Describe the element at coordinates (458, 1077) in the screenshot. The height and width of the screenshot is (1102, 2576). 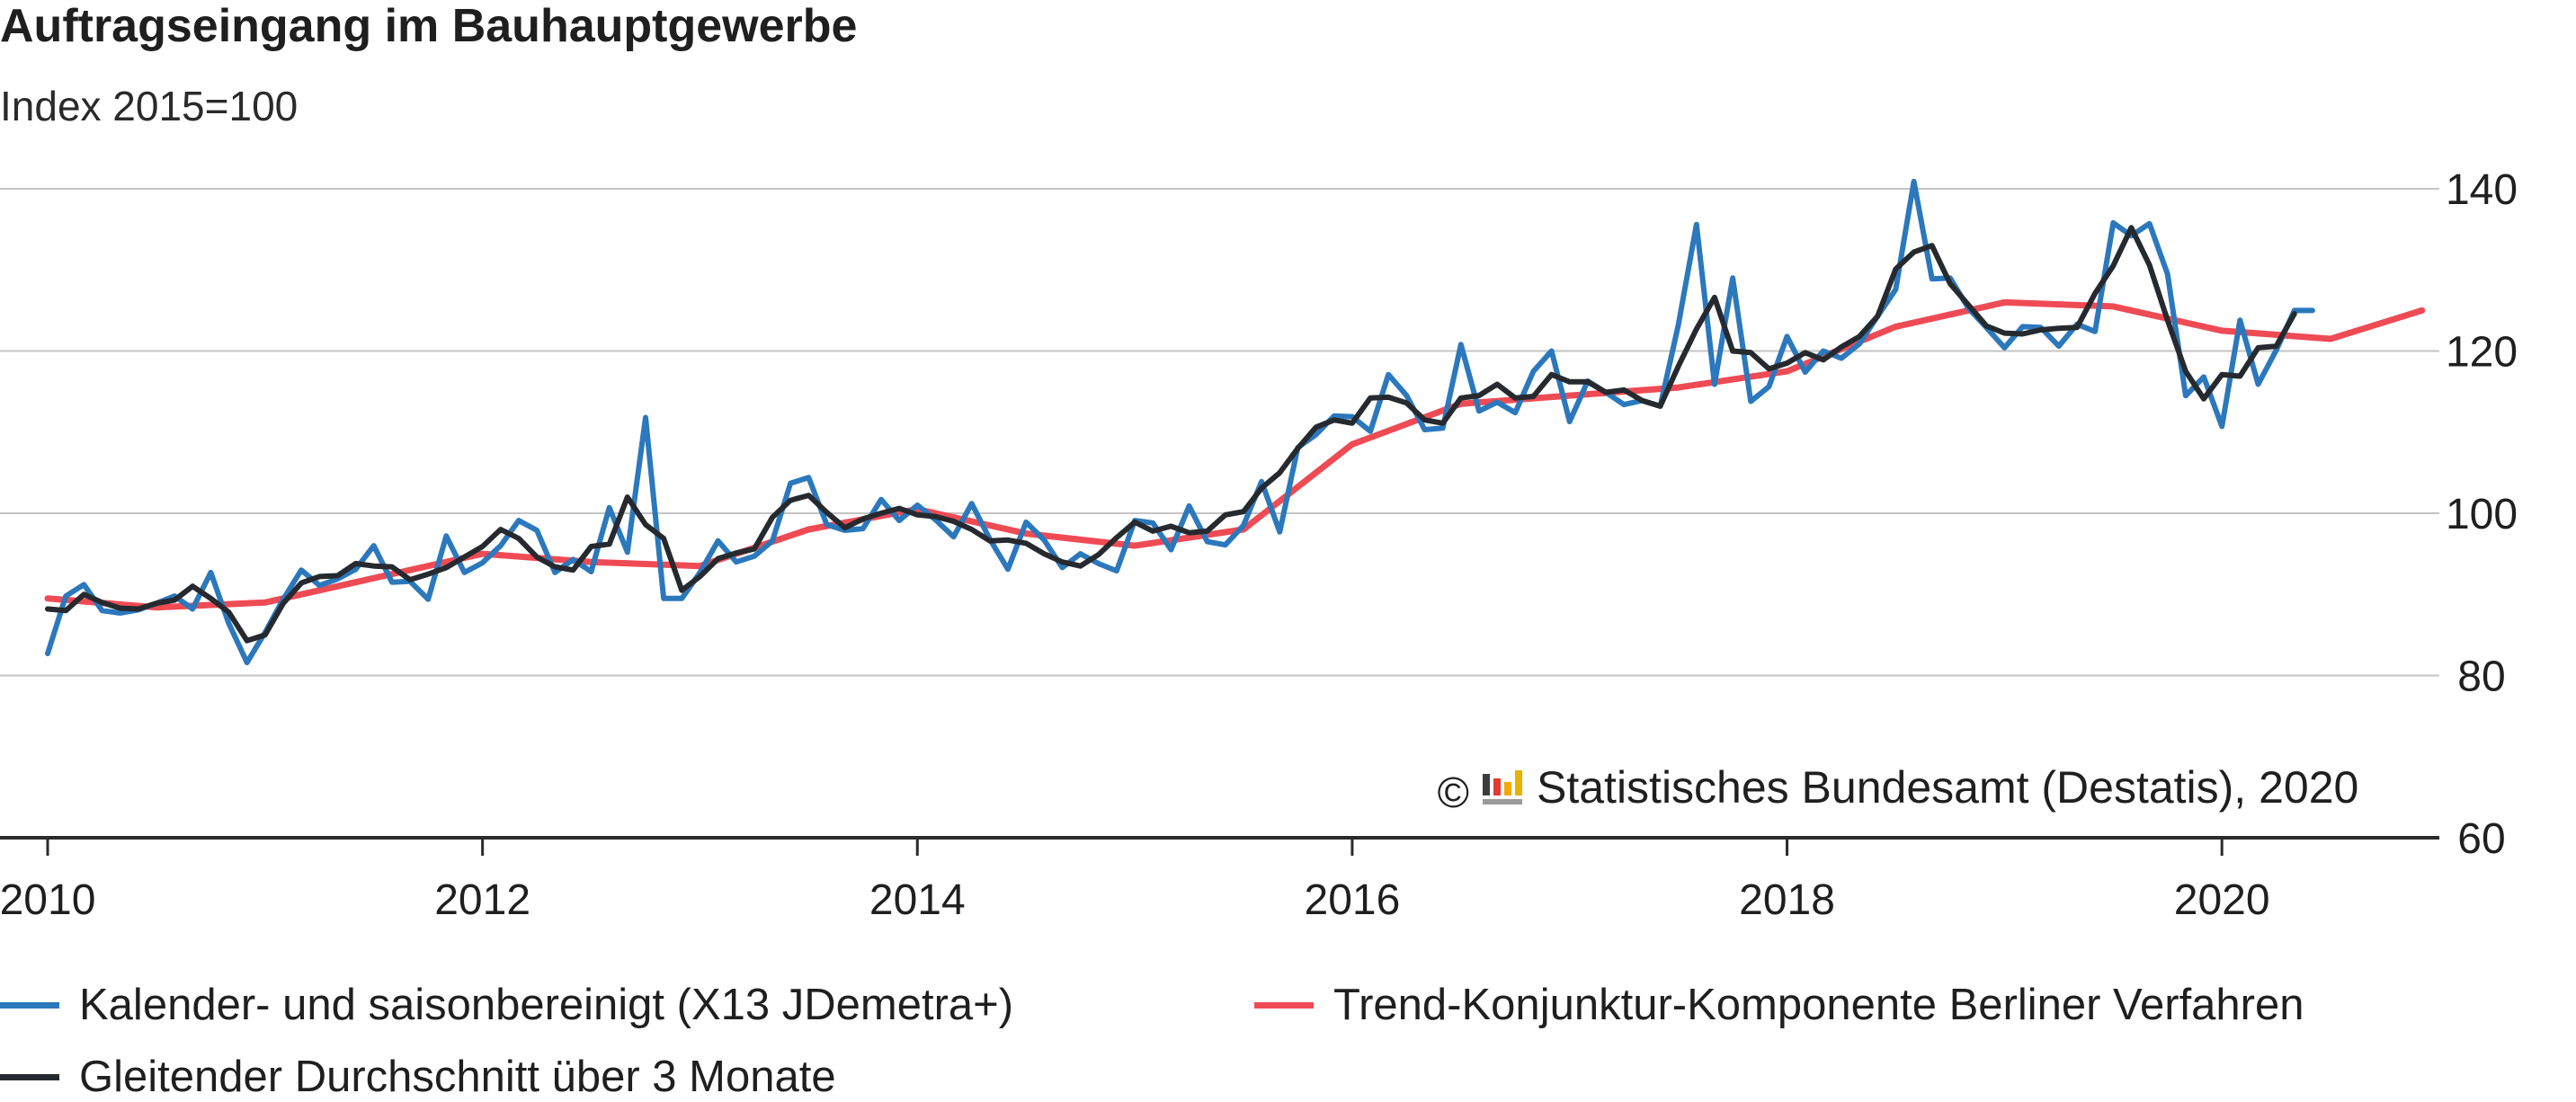
I see `legend-label: Gleitender Durchschnitt über 3 Monate` at that location.